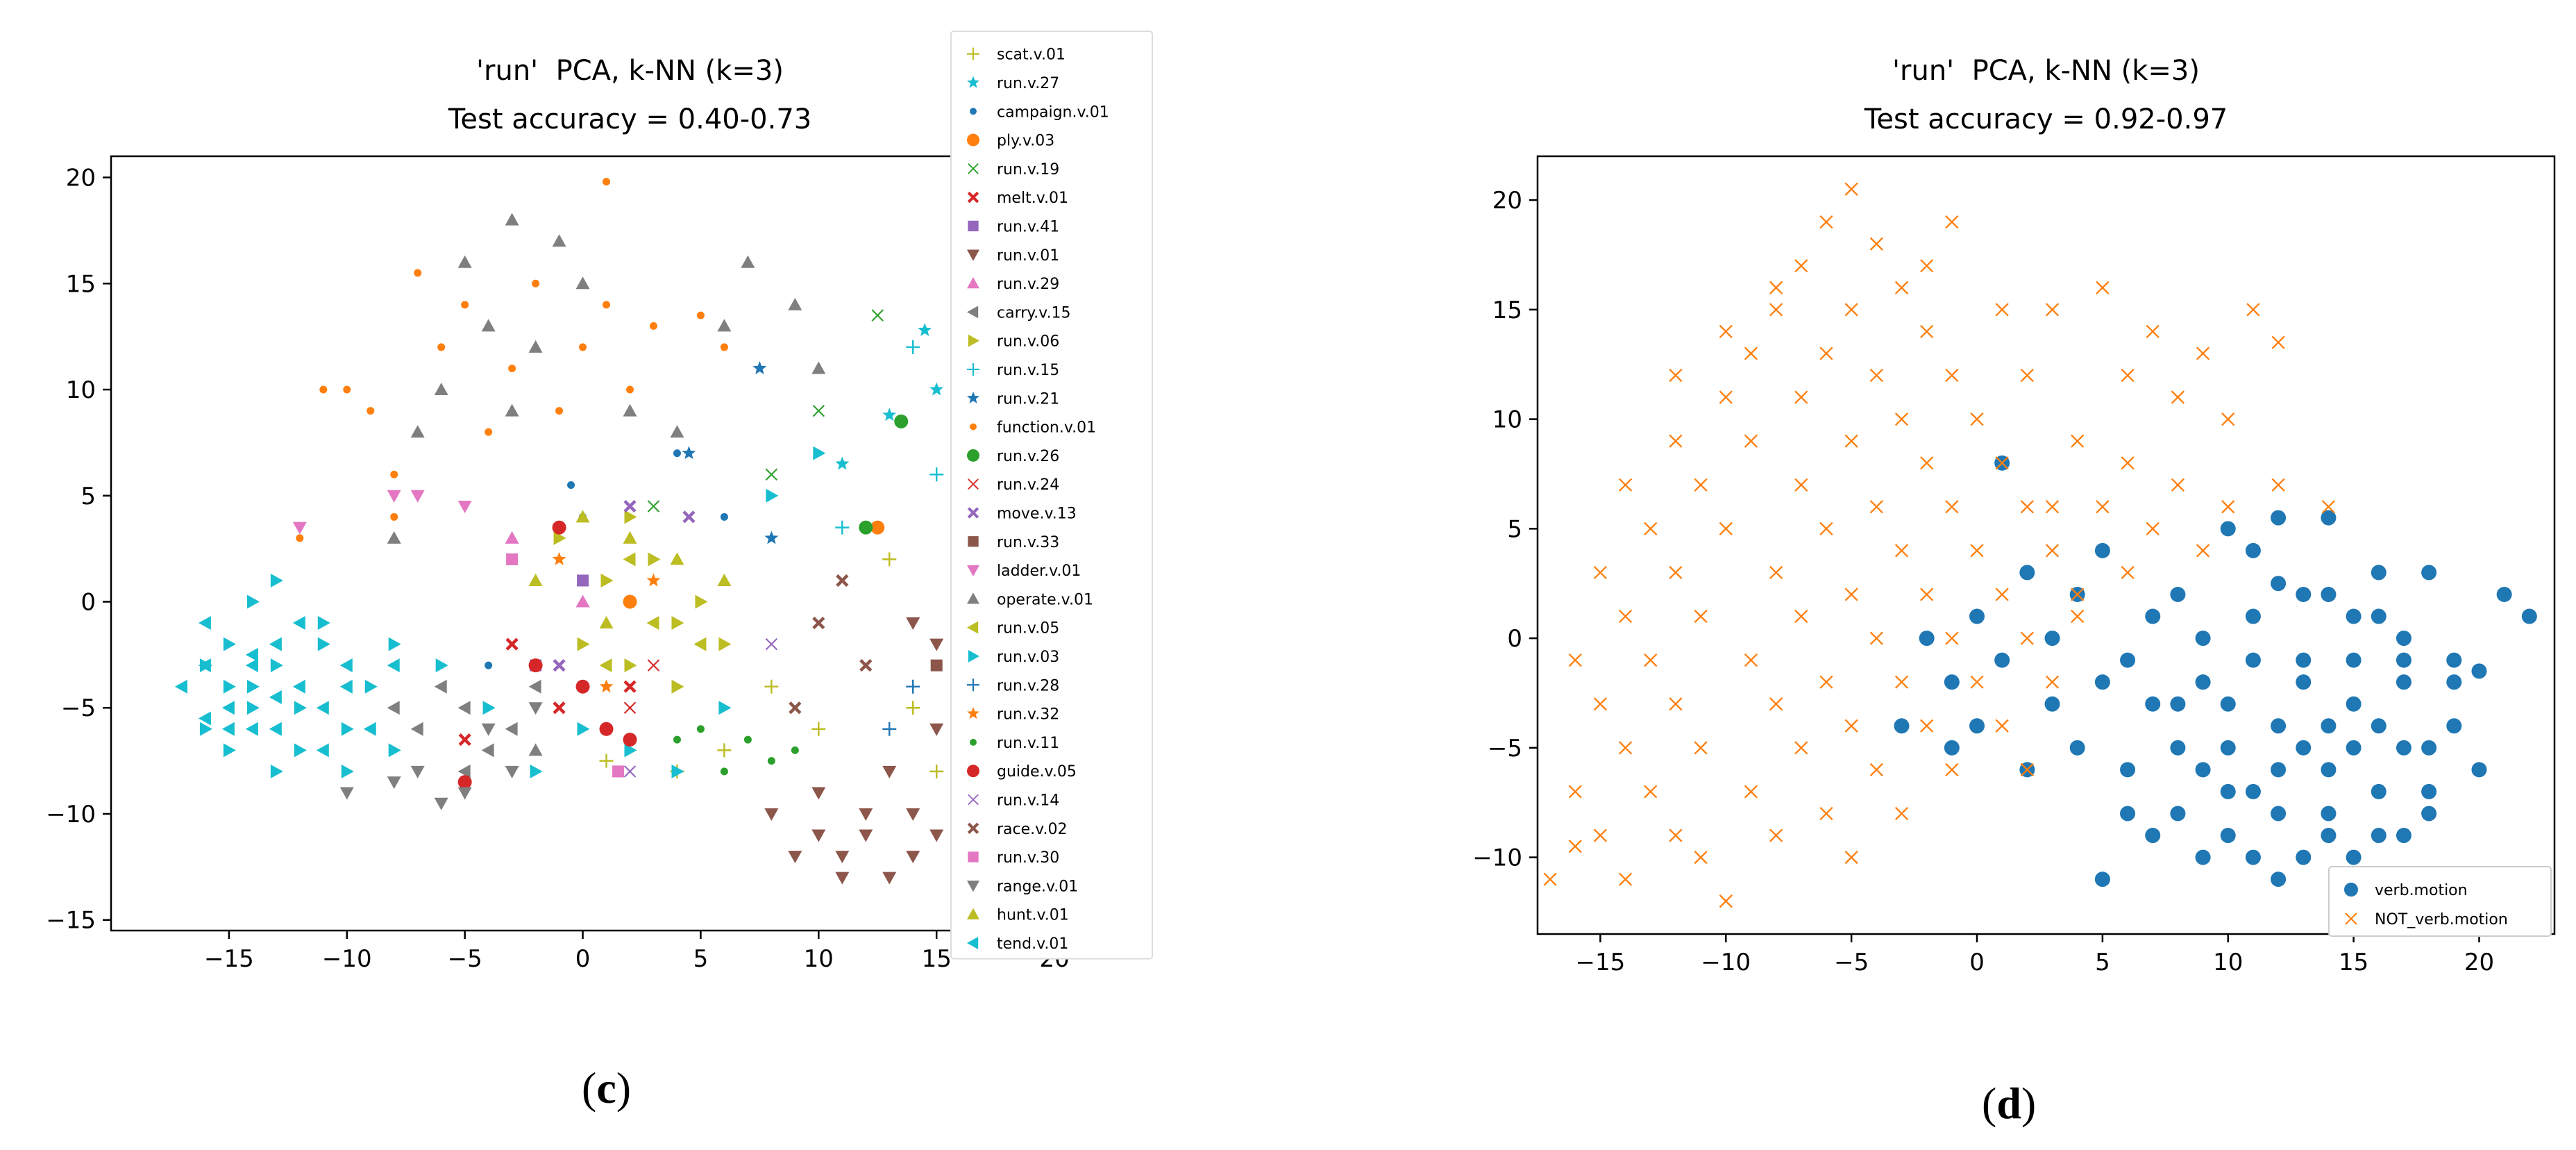 This screenshot has height=1150, width=2576. What do you see at coordinates (1505, 748) in the screenshot?
I see `y-tick-label: −5` at bounding box center [1505, 748].